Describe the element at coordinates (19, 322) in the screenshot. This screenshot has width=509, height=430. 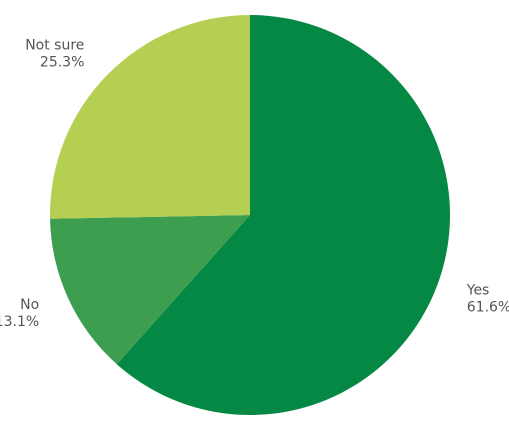
I see `pie-label-value: 13.1%` at that location.